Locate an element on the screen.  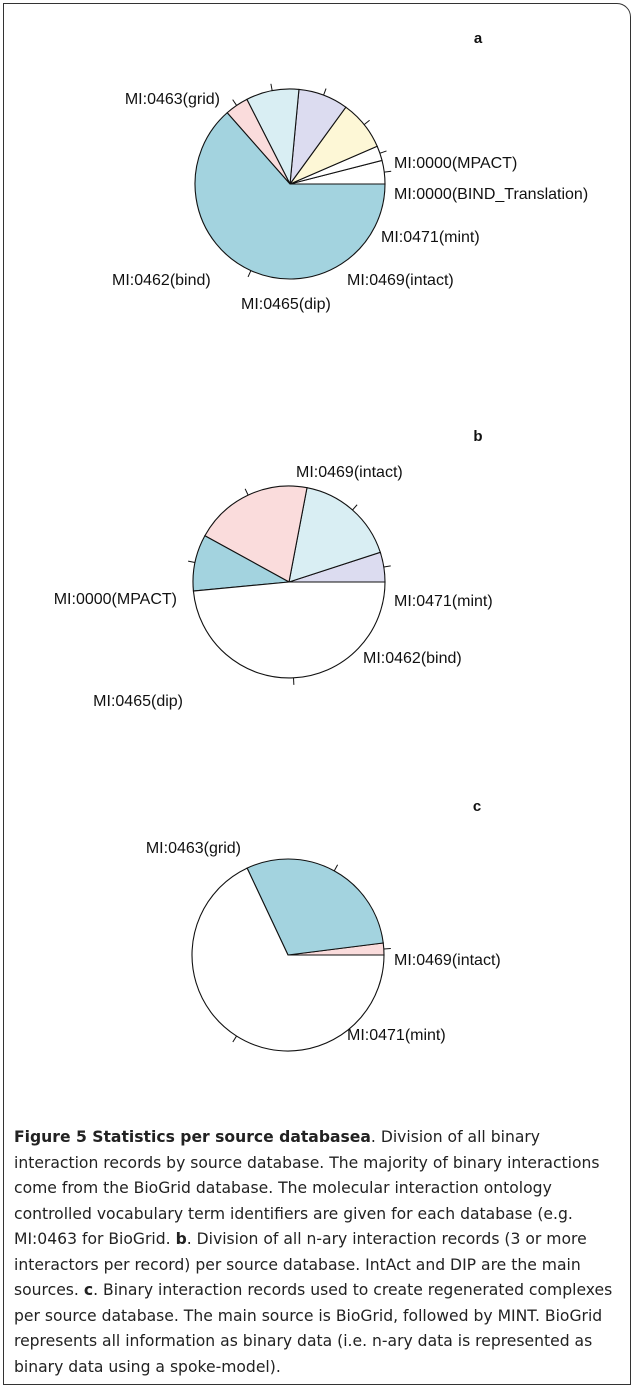
slice-label: MI:0000(BIND_Translation) is located at coordinates (491, 194).